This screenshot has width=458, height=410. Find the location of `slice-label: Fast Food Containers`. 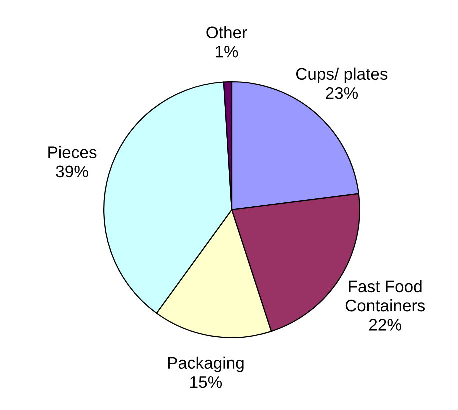

slice-label: Fast Food Containers is located at coordinates (386, 296).